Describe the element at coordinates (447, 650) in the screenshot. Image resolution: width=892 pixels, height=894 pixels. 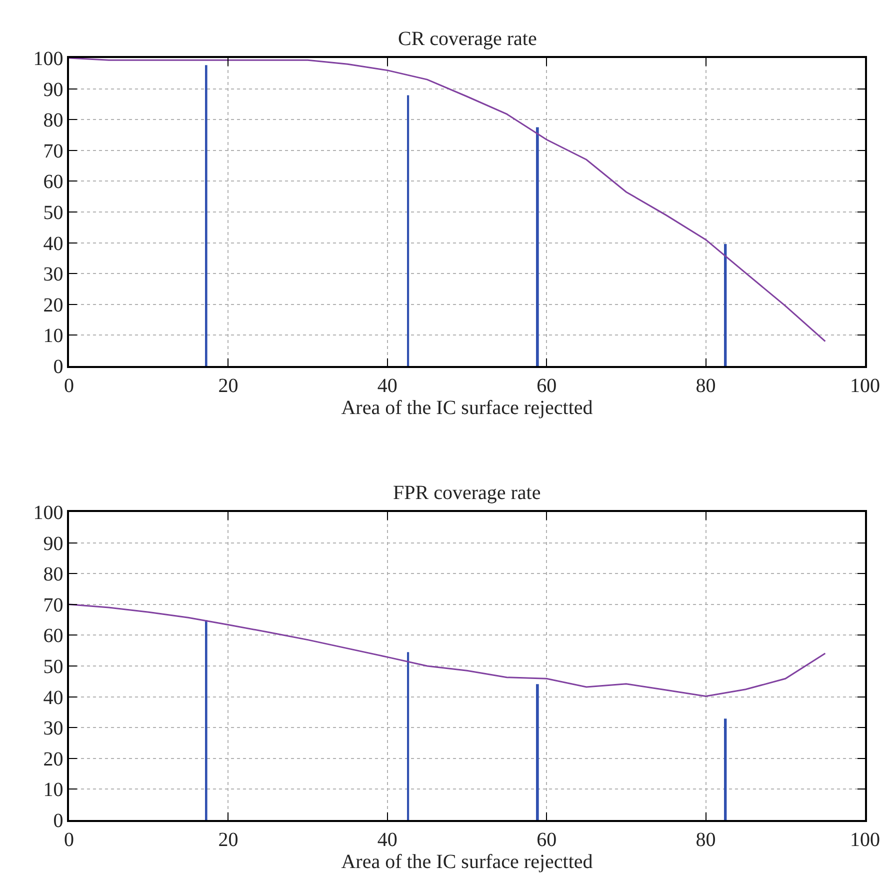
I see `line-series` at that location.